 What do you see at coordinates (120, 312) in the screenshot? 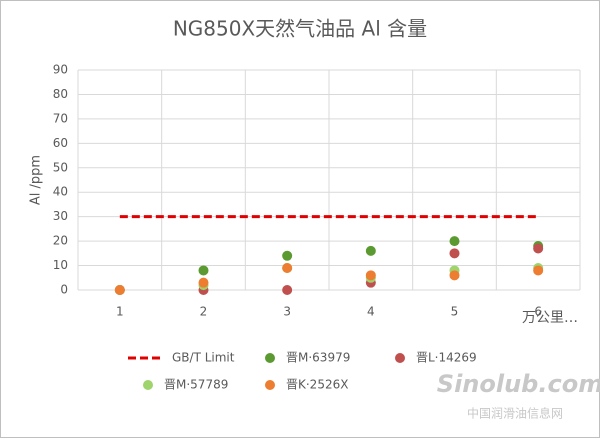
I see `x-tick-label: 1` at bounding box center [120, 312].